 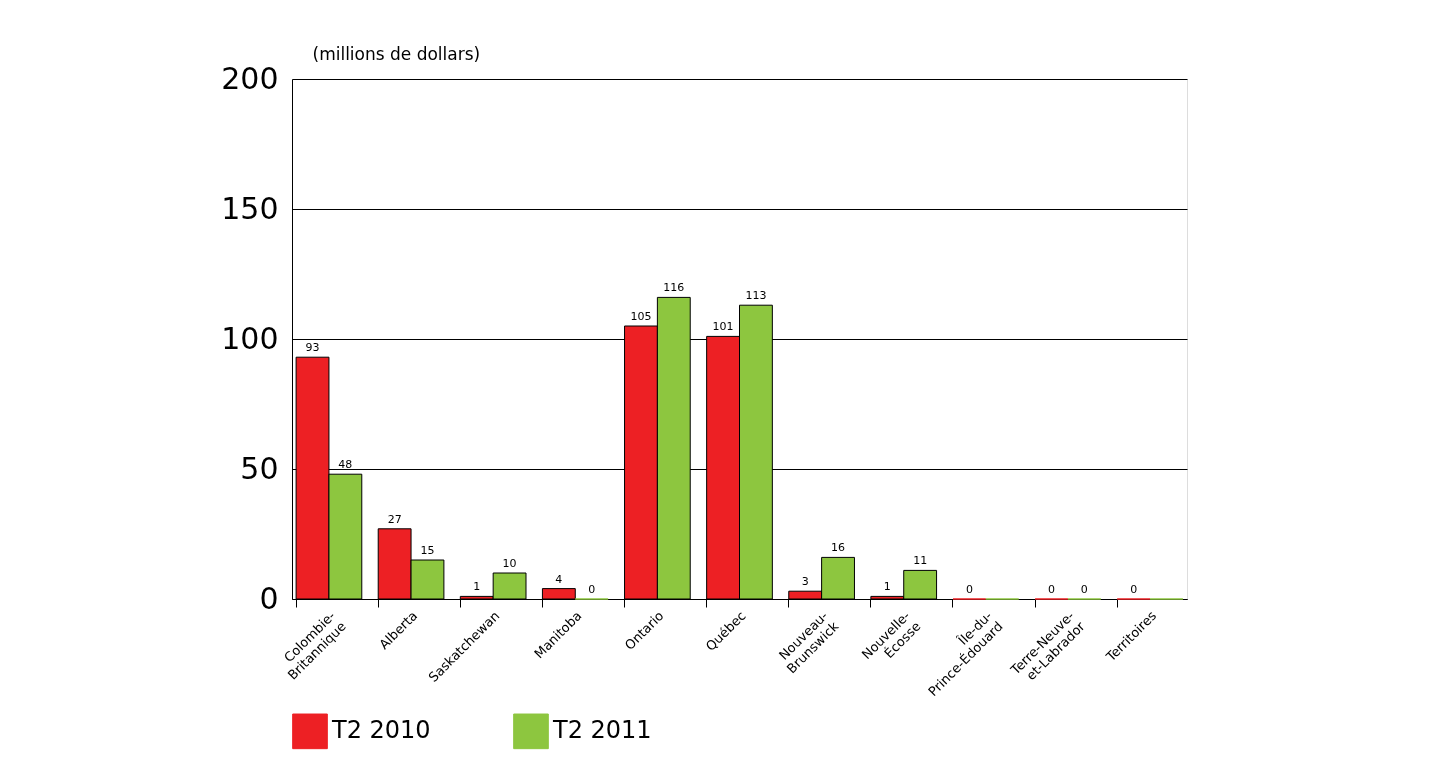 I want to click on legend-label: T2 2010, so click(x=381, y=730).